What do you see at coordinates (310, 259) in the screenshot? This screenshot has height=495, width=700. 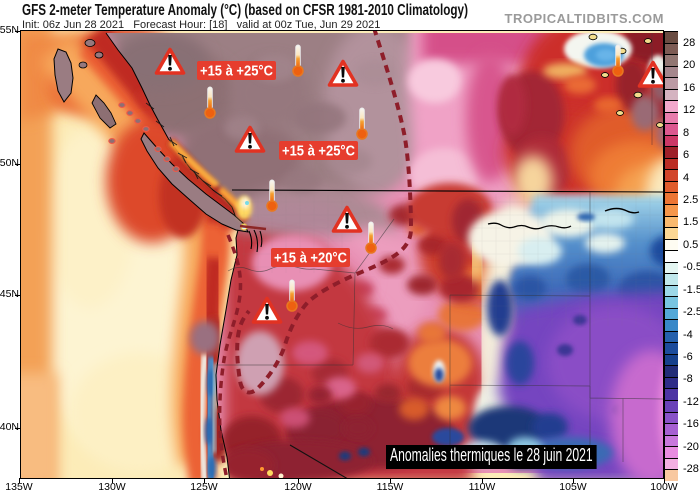 I see `svg-text: +15 à +20°C` at bounding box center [310, 259].